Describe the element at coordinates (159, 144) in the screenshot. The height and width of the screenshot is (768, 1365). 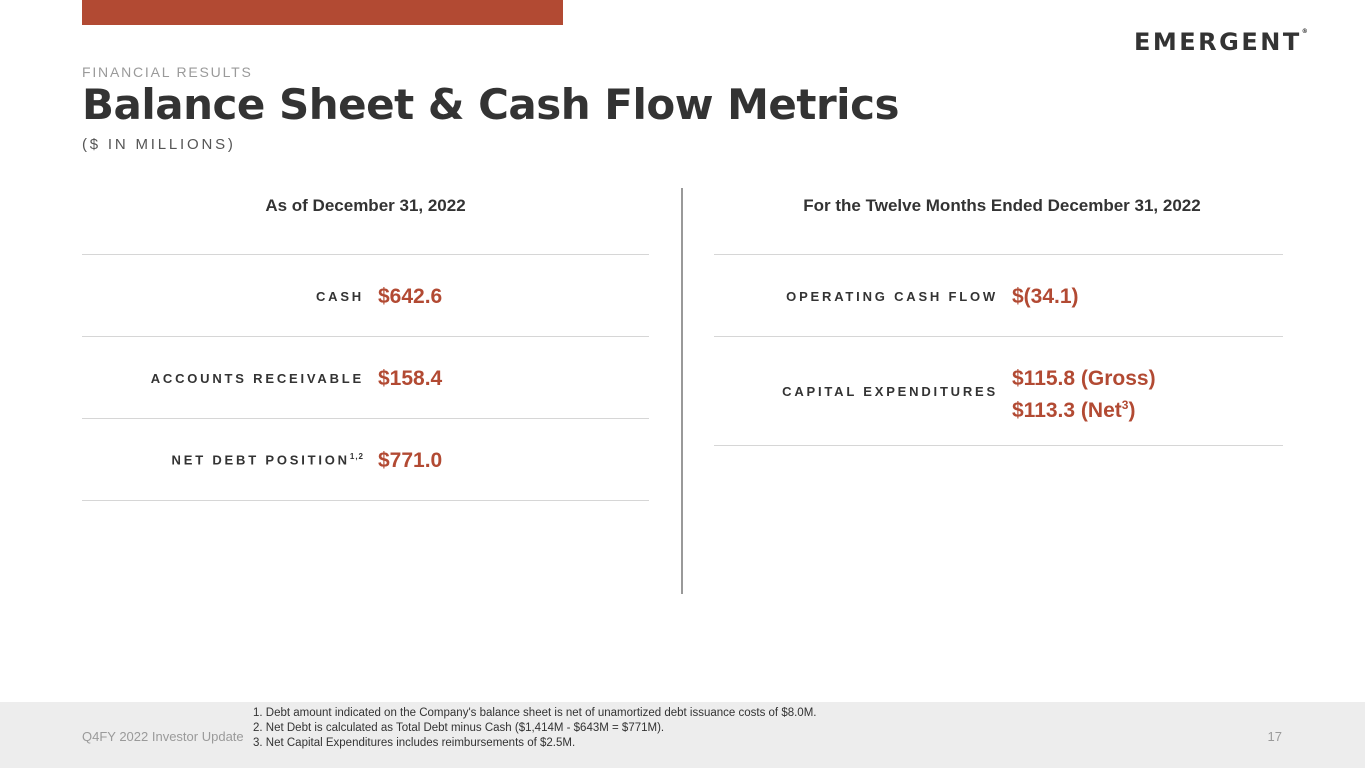
I see `page-subtitle: ($ IN MILLIONS)` at that location.